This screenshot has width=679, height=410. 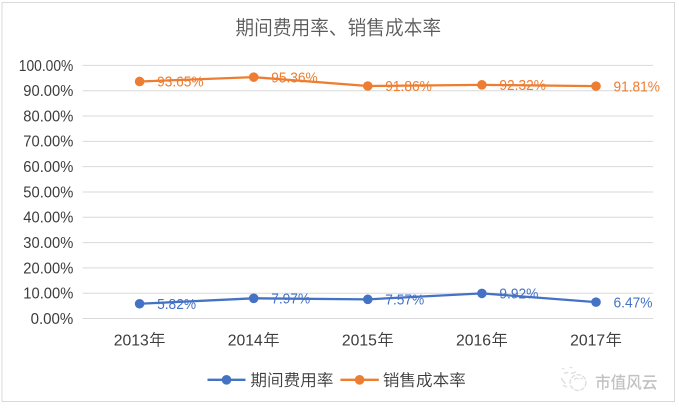 I want to click on svg-text: 2017, so click(x=587, y=341).